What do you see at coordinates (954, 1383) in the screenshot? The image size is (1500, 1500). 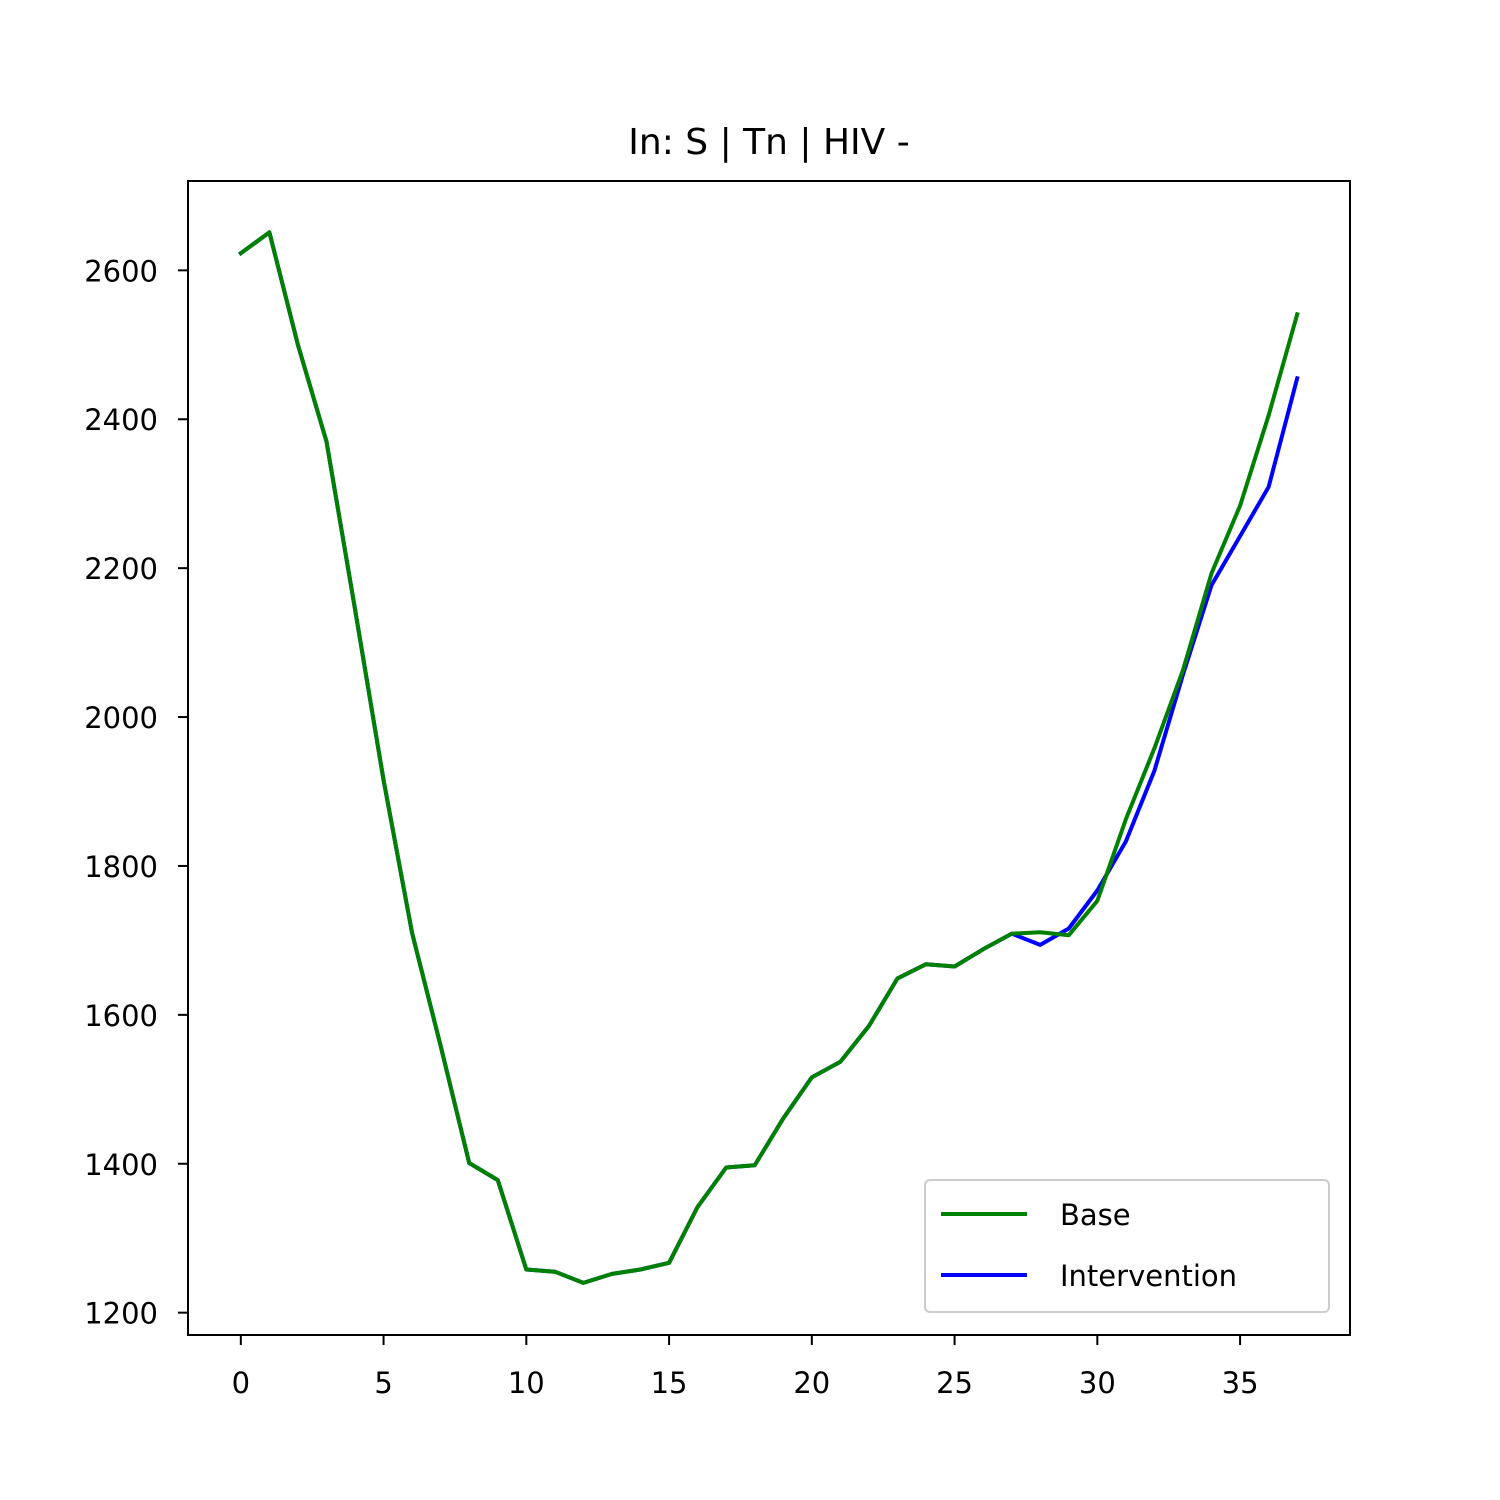 I see `x-tick-label: 25` at bounding box center [954, 1383].